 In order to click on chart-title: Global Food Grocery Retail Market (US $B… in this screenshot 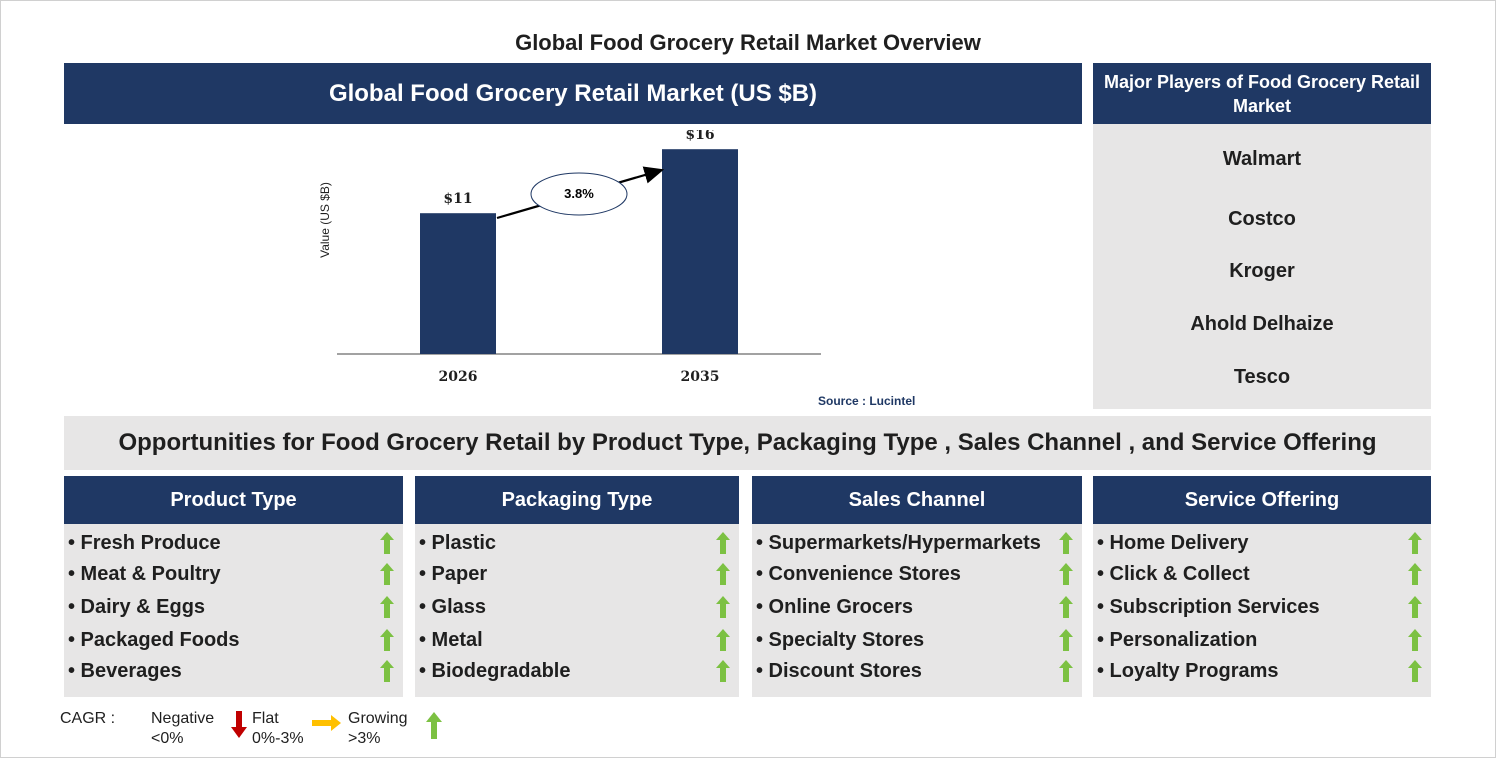, I will do `click(573, 93)`.